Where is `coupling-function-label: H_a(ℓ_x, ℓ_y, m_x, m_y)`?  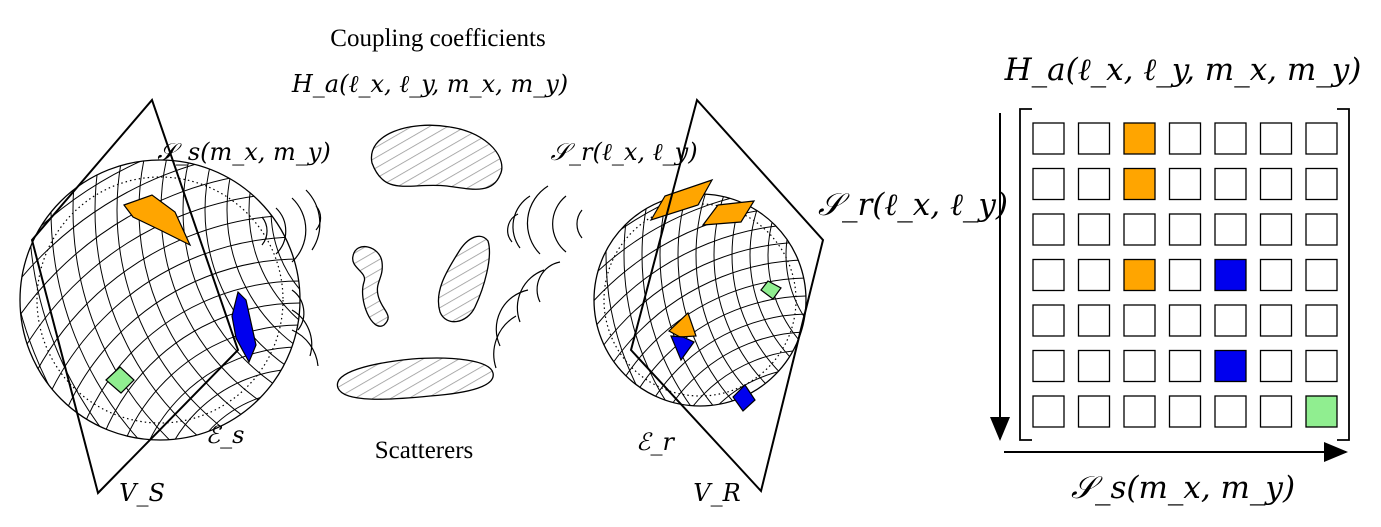 coupling-function-label: H_a(ℓ_x, ℓ_y, m_x, m_y) is located at coordinates (429, 84).